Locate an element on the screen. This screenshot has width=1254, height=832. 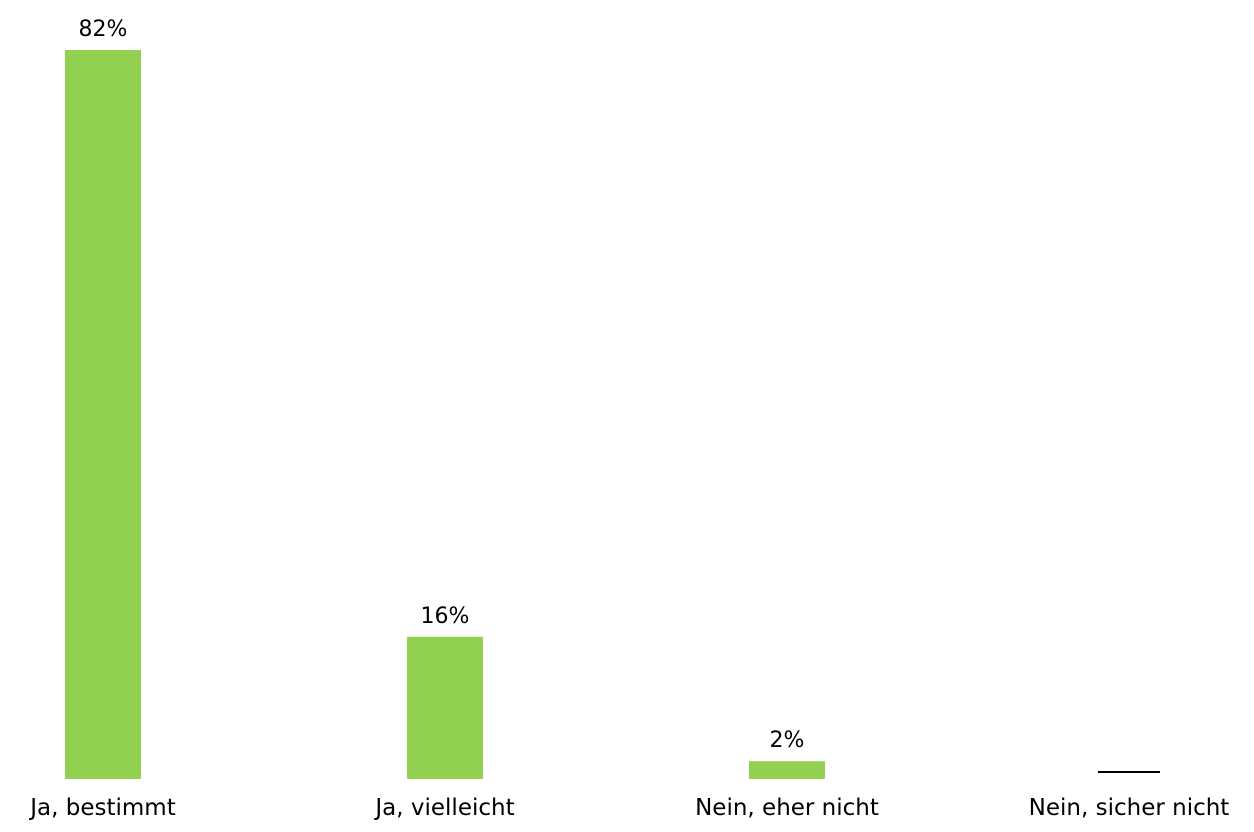
category-label-3: Nein, eher nicht is located at coordinates (787, 808).